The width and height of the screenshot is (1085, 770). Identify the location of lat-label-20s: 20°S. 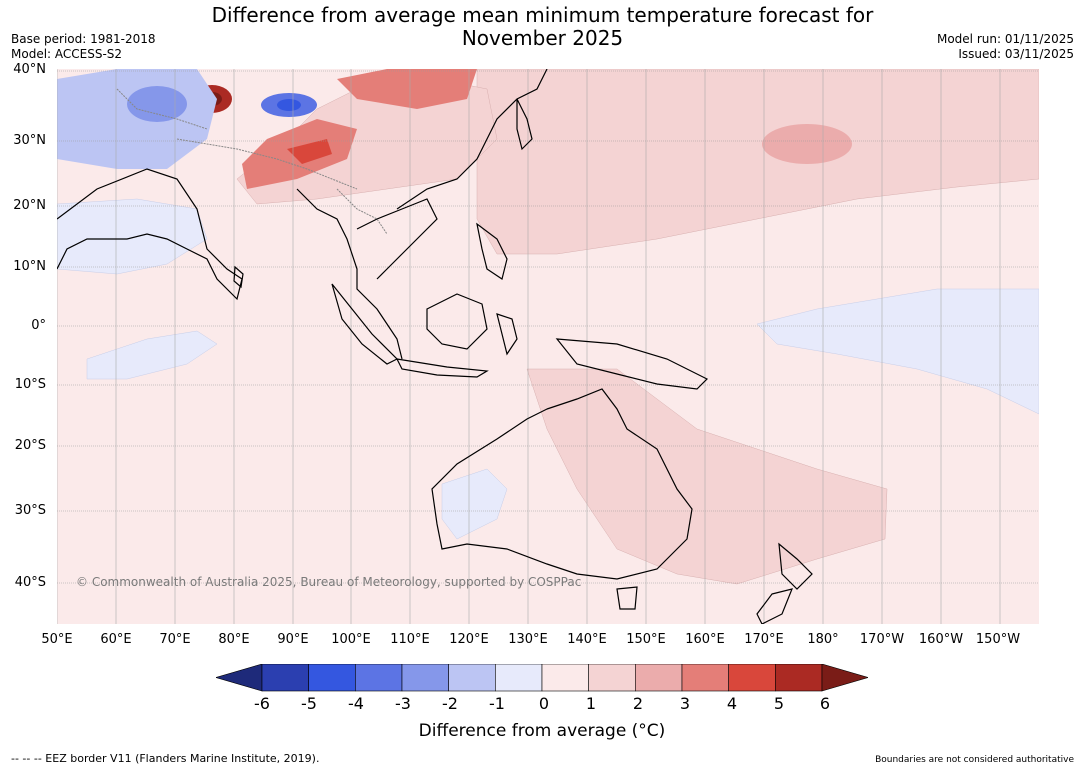
(30, 445).